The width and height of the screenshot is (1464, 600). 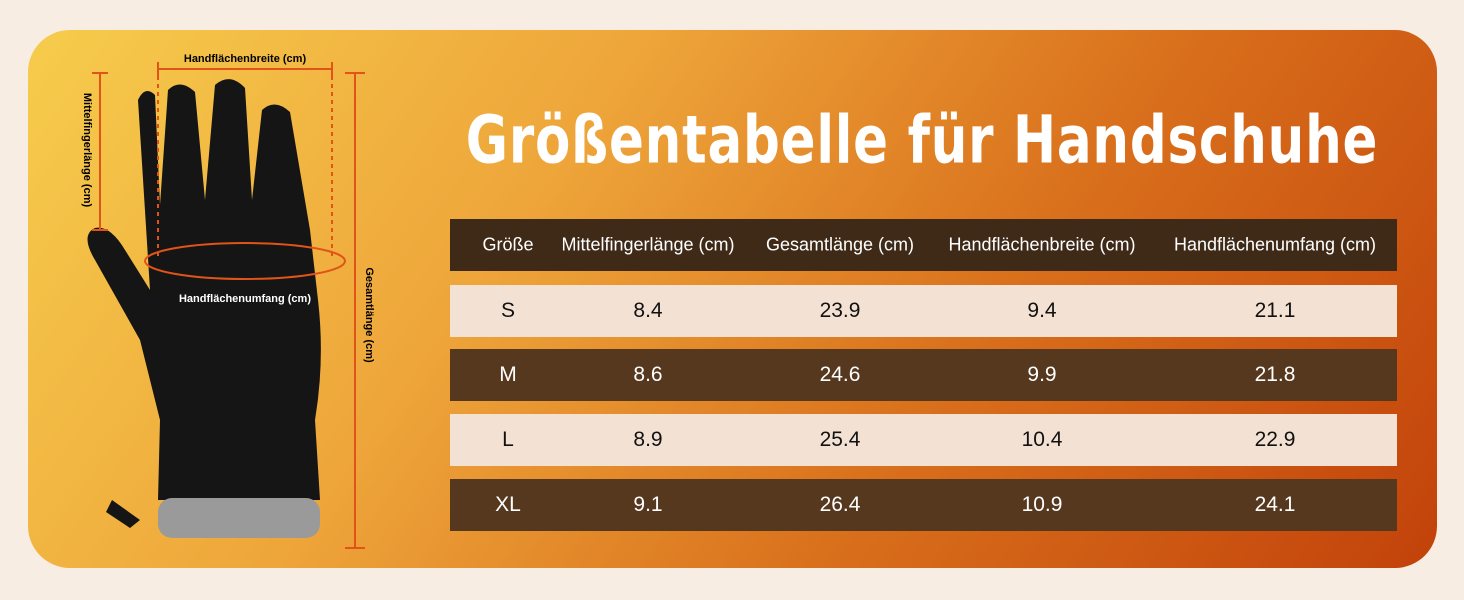 What do you see at coordinates (923, 440) in the screenshot?
I see `table-row: L 8.9 25.4 10.4 22.9` at bounding box center [923, 440].